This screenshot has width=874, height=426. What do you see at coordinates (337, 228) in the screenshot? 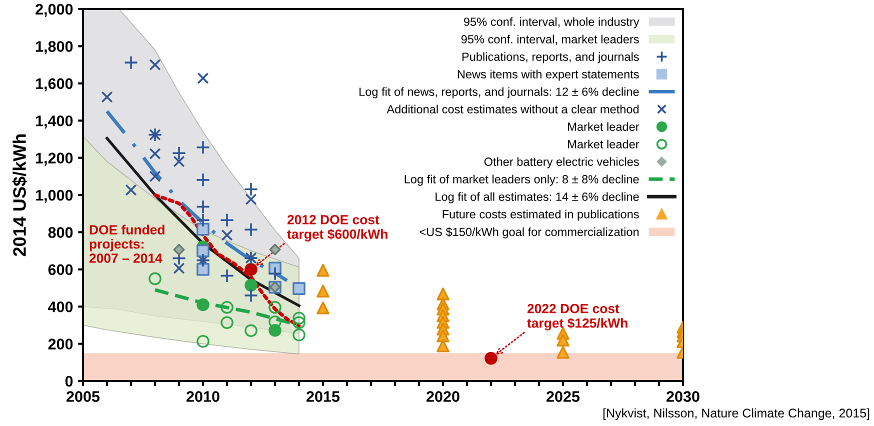
I see `annotation: 2012 DOE cost target $600/kWh` at bounding box center [337, 228].